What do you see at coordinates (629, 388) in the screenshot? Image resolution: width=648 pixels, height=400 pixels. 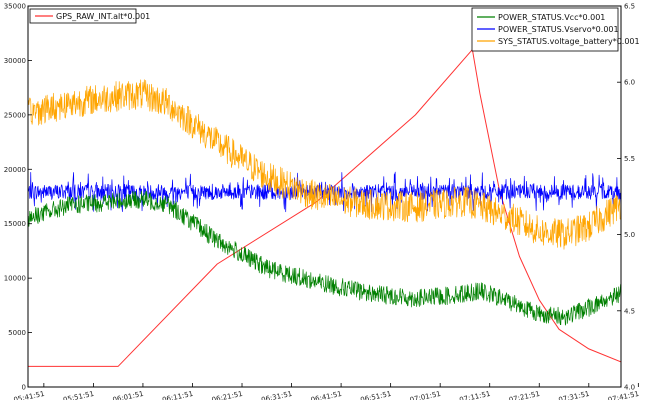 I see `y-right-tick-label: 4.0` at bounding box center [629, 388].